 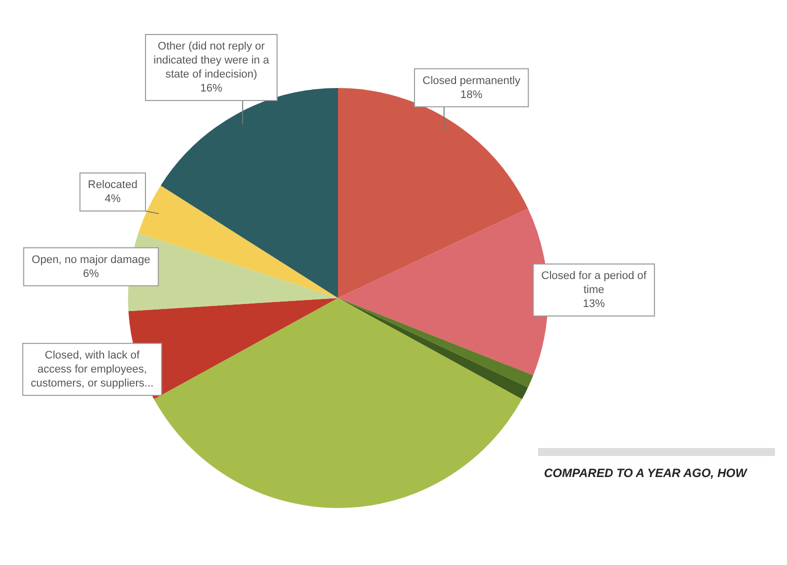 I want to click on slice-label: Closed for a period of time, so click(x=594, y=283).